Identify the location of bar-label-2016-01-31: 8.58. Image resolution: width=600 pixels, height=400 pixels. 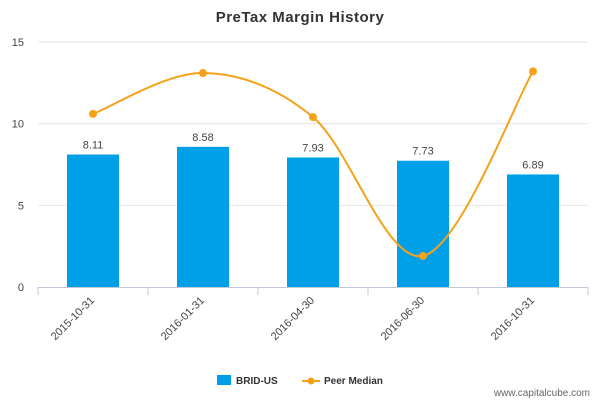
(202, 138).